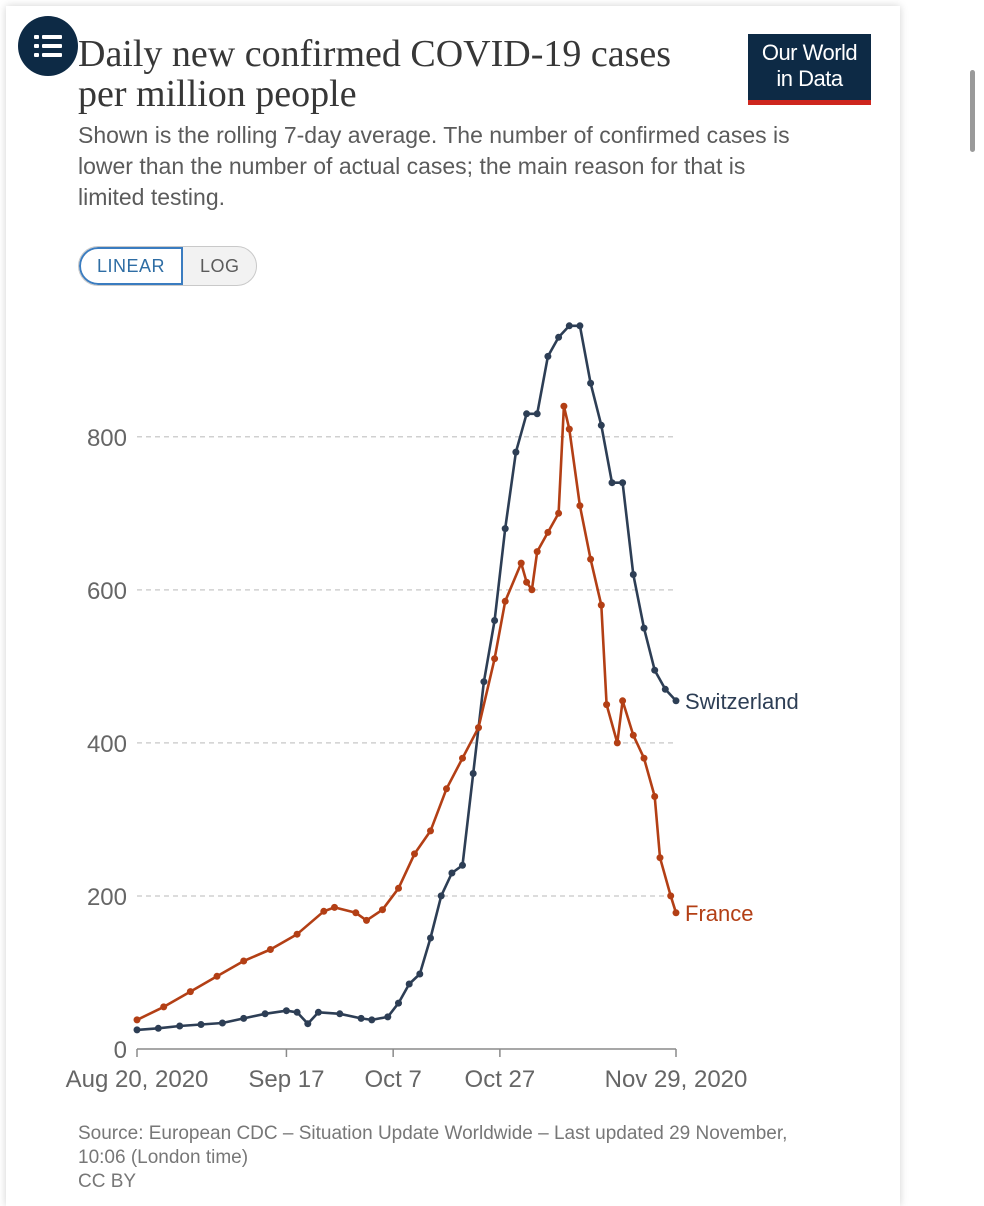 This screenshot has width=984, height=1206. Describe the element at coordinates (972, 111) in the screenshot. I see `scrollbar` at that location.